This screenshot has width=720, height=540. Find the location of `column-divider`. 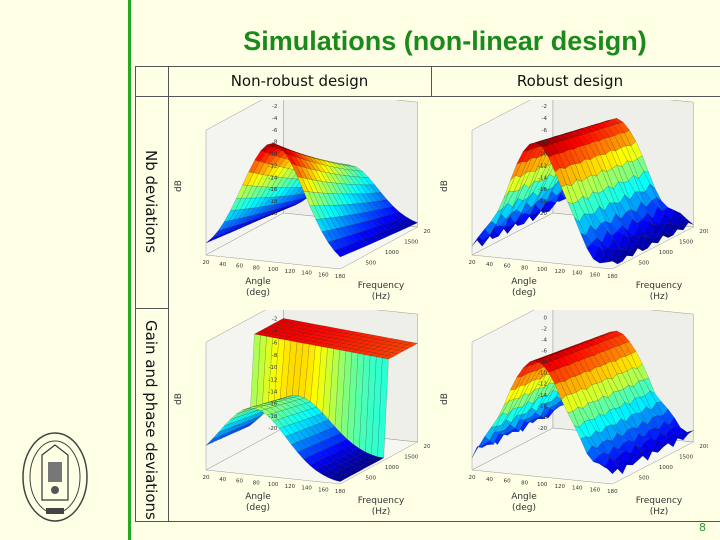

column-divider is located at coordinates (431, 81).